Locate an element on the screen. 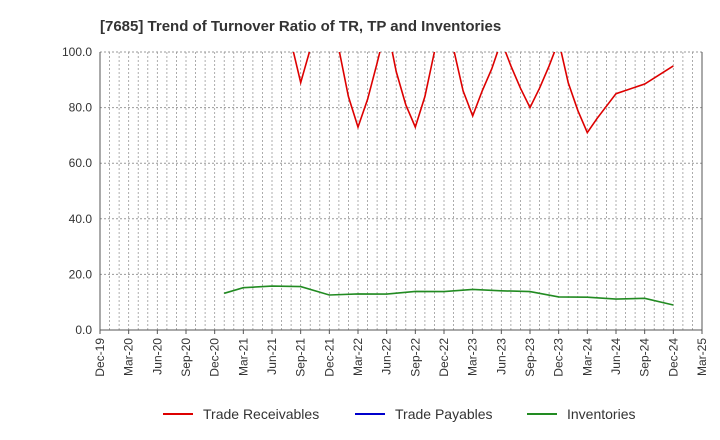 The height and width of the screenshot is (440, 720). series-line-trade-receivables is located at coordinates (483, 93).